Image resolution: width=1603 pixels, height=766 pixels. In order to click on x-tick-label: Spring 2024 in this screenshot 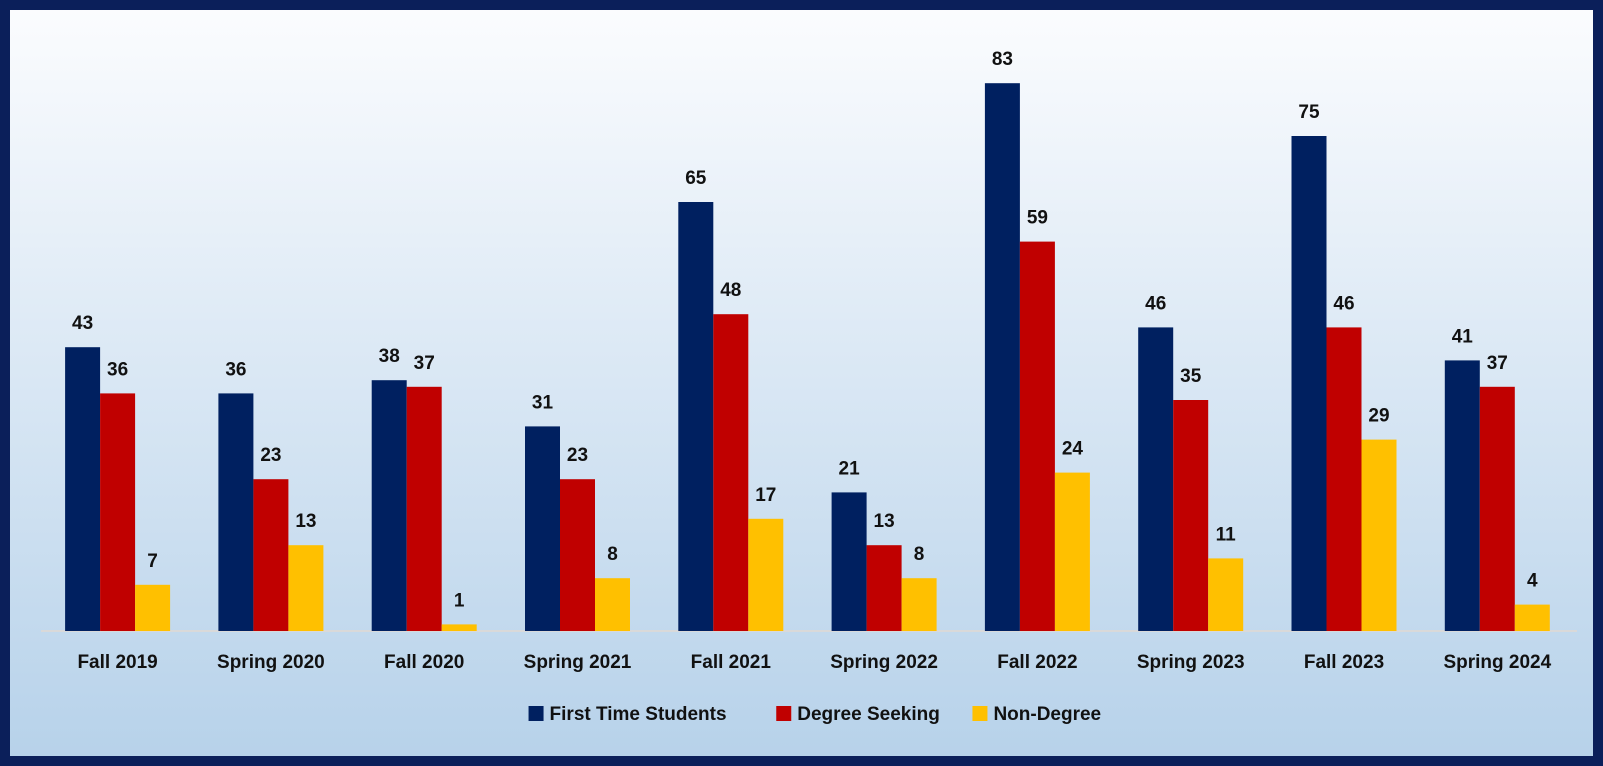, I will do `click(1497, 662)`.